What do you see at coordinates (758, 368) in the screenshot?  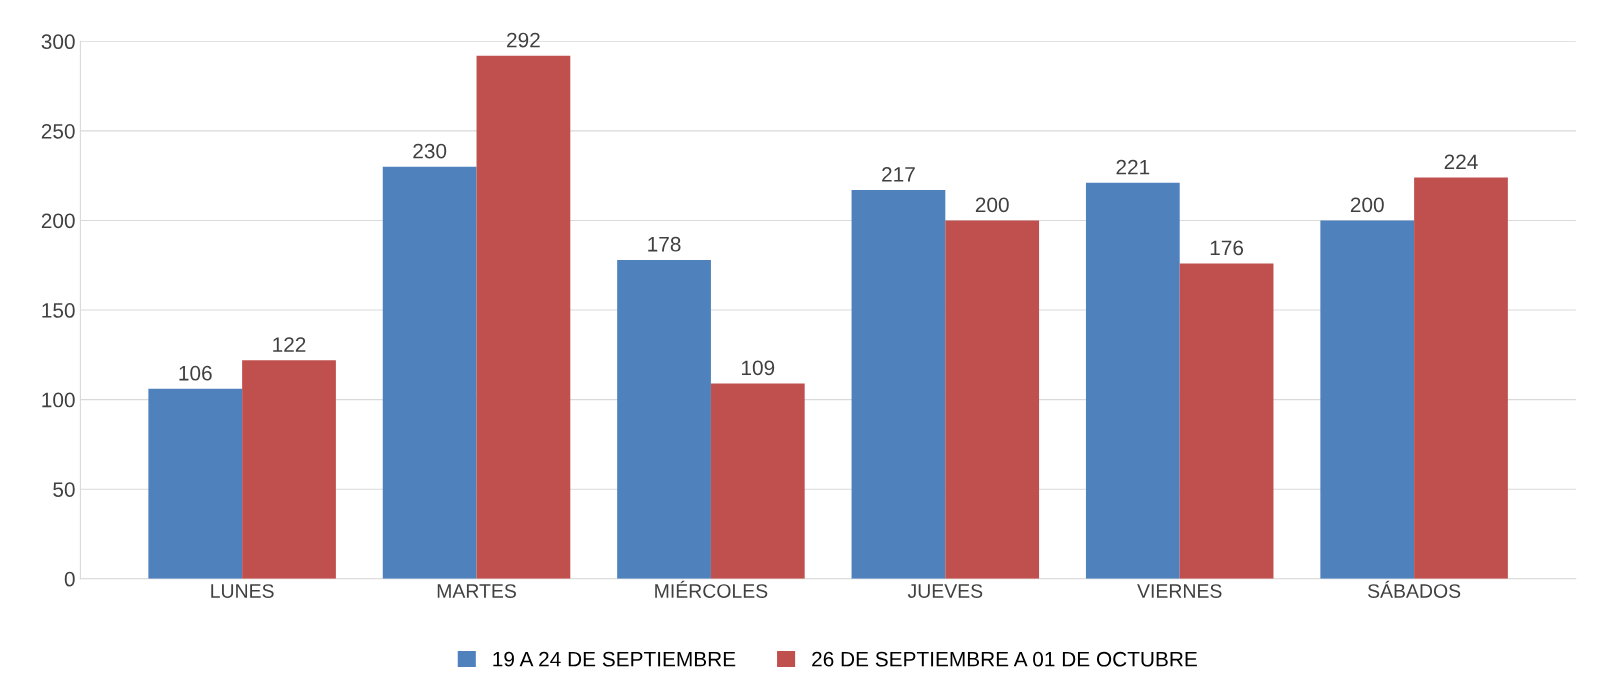 I see `data-label: 109` at bounding box center [758, 368].